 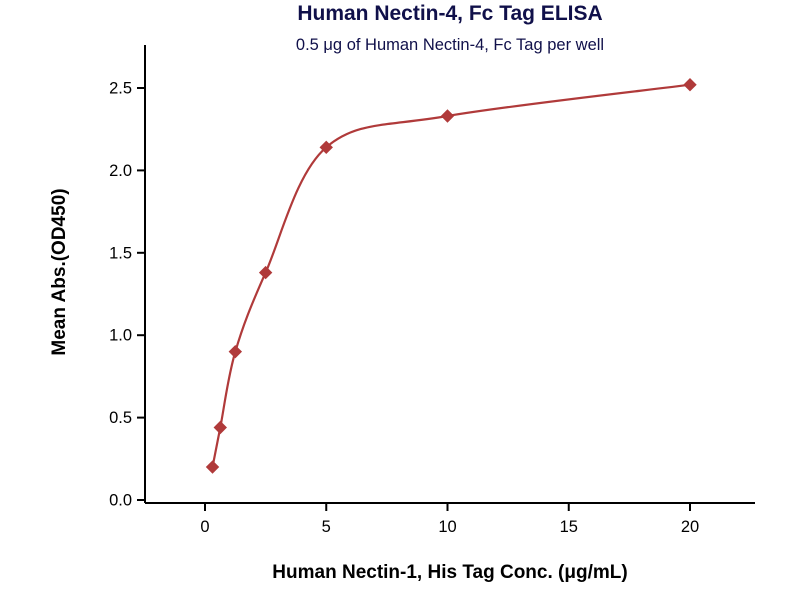 I want to click on x-axis-label: Human Nectin-1, His Tag Conc. (μg/mL), so click(x=450, y=572).